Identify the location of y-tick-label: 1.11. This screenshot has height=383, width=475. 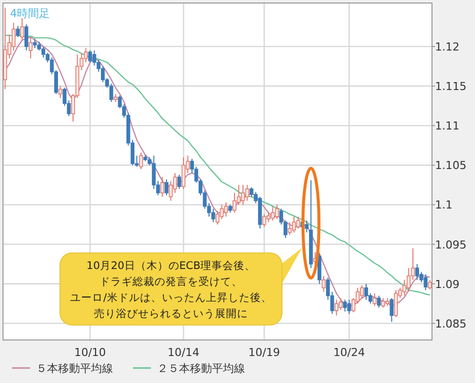
(447, 126).